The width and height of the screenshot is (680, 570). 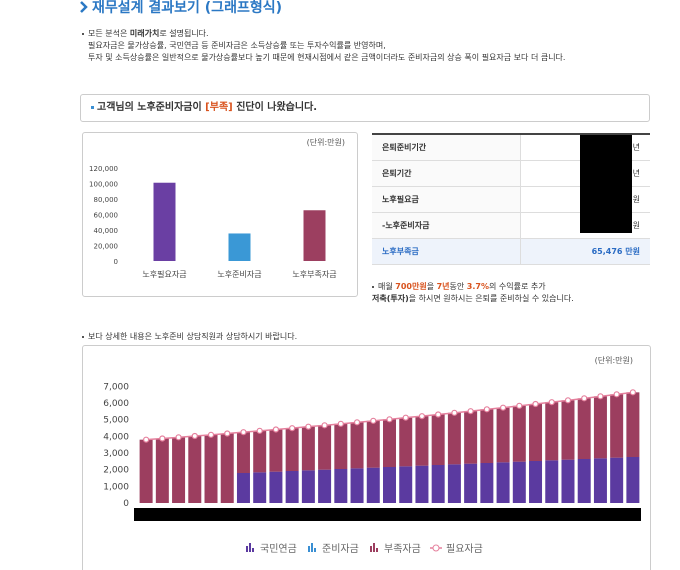 I want to click on advice-text: 저축(투자), so click(x=390, y=298).